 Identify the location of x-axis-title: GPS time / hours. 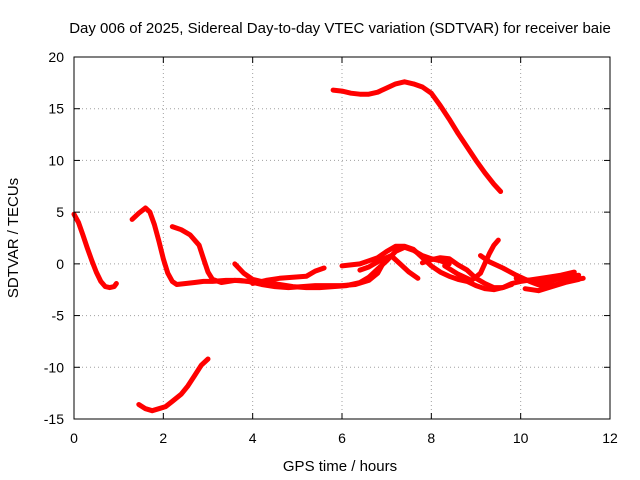
(340, 466).